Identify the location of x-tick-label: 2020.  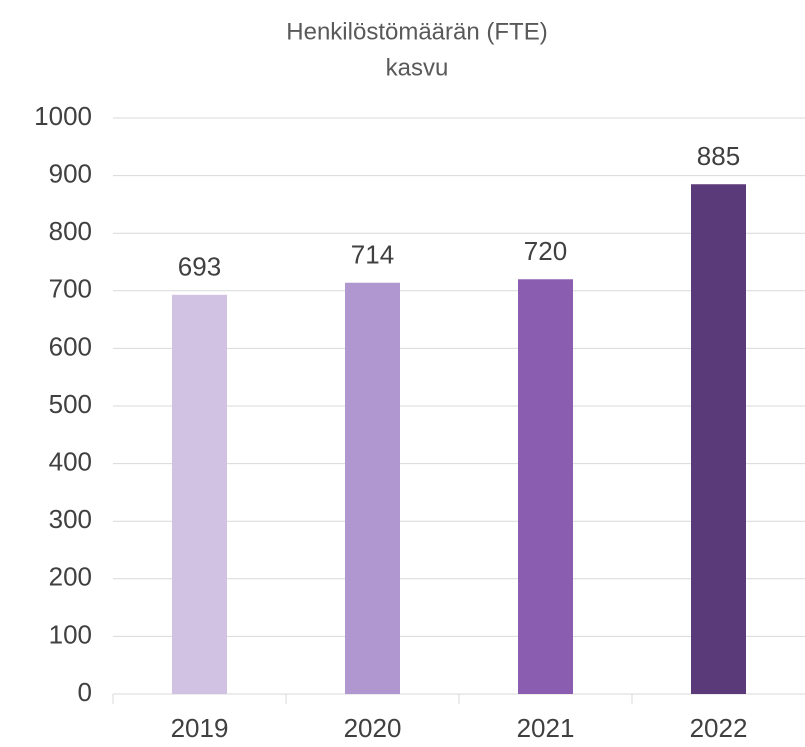
(373, 728).